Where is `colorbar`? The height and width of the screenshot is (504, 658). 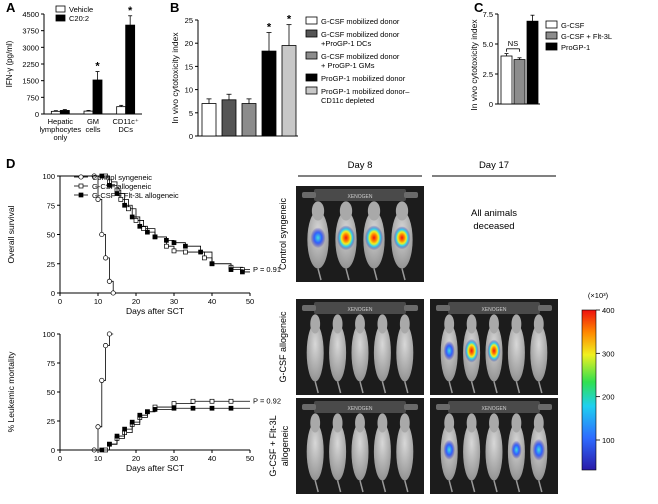 colorbar is located at coordinates (589, 390).